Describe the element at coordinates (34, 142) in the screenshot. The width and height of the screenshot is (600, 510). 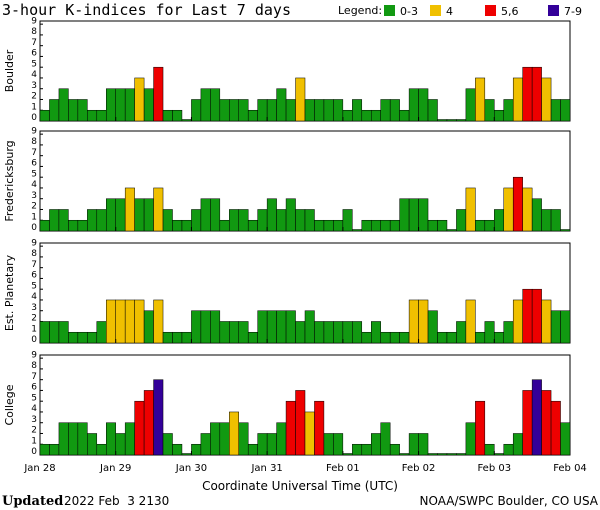
I see `y-tick-label: 8` at that location.